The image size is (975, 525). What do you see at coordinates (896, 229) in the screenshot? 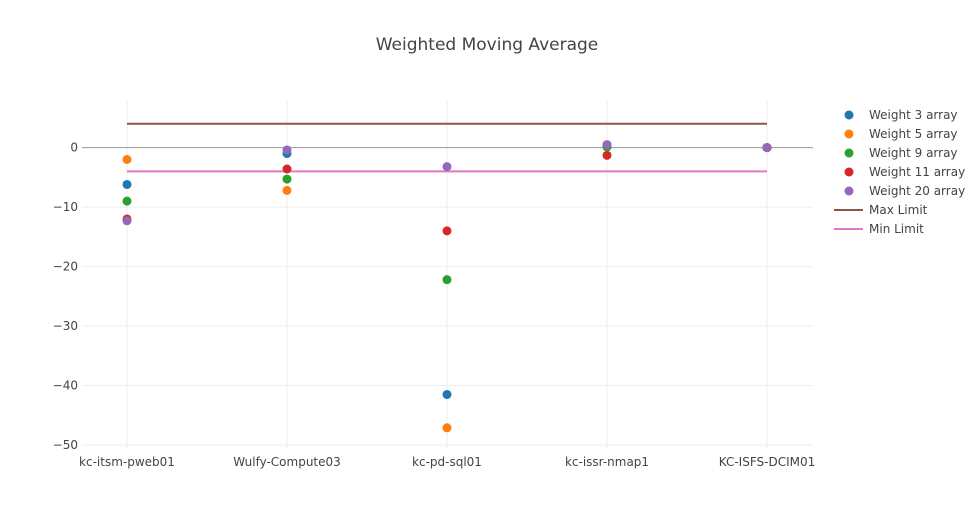
I see `legend-label: Min Limit` at bounding box center [896, 229].